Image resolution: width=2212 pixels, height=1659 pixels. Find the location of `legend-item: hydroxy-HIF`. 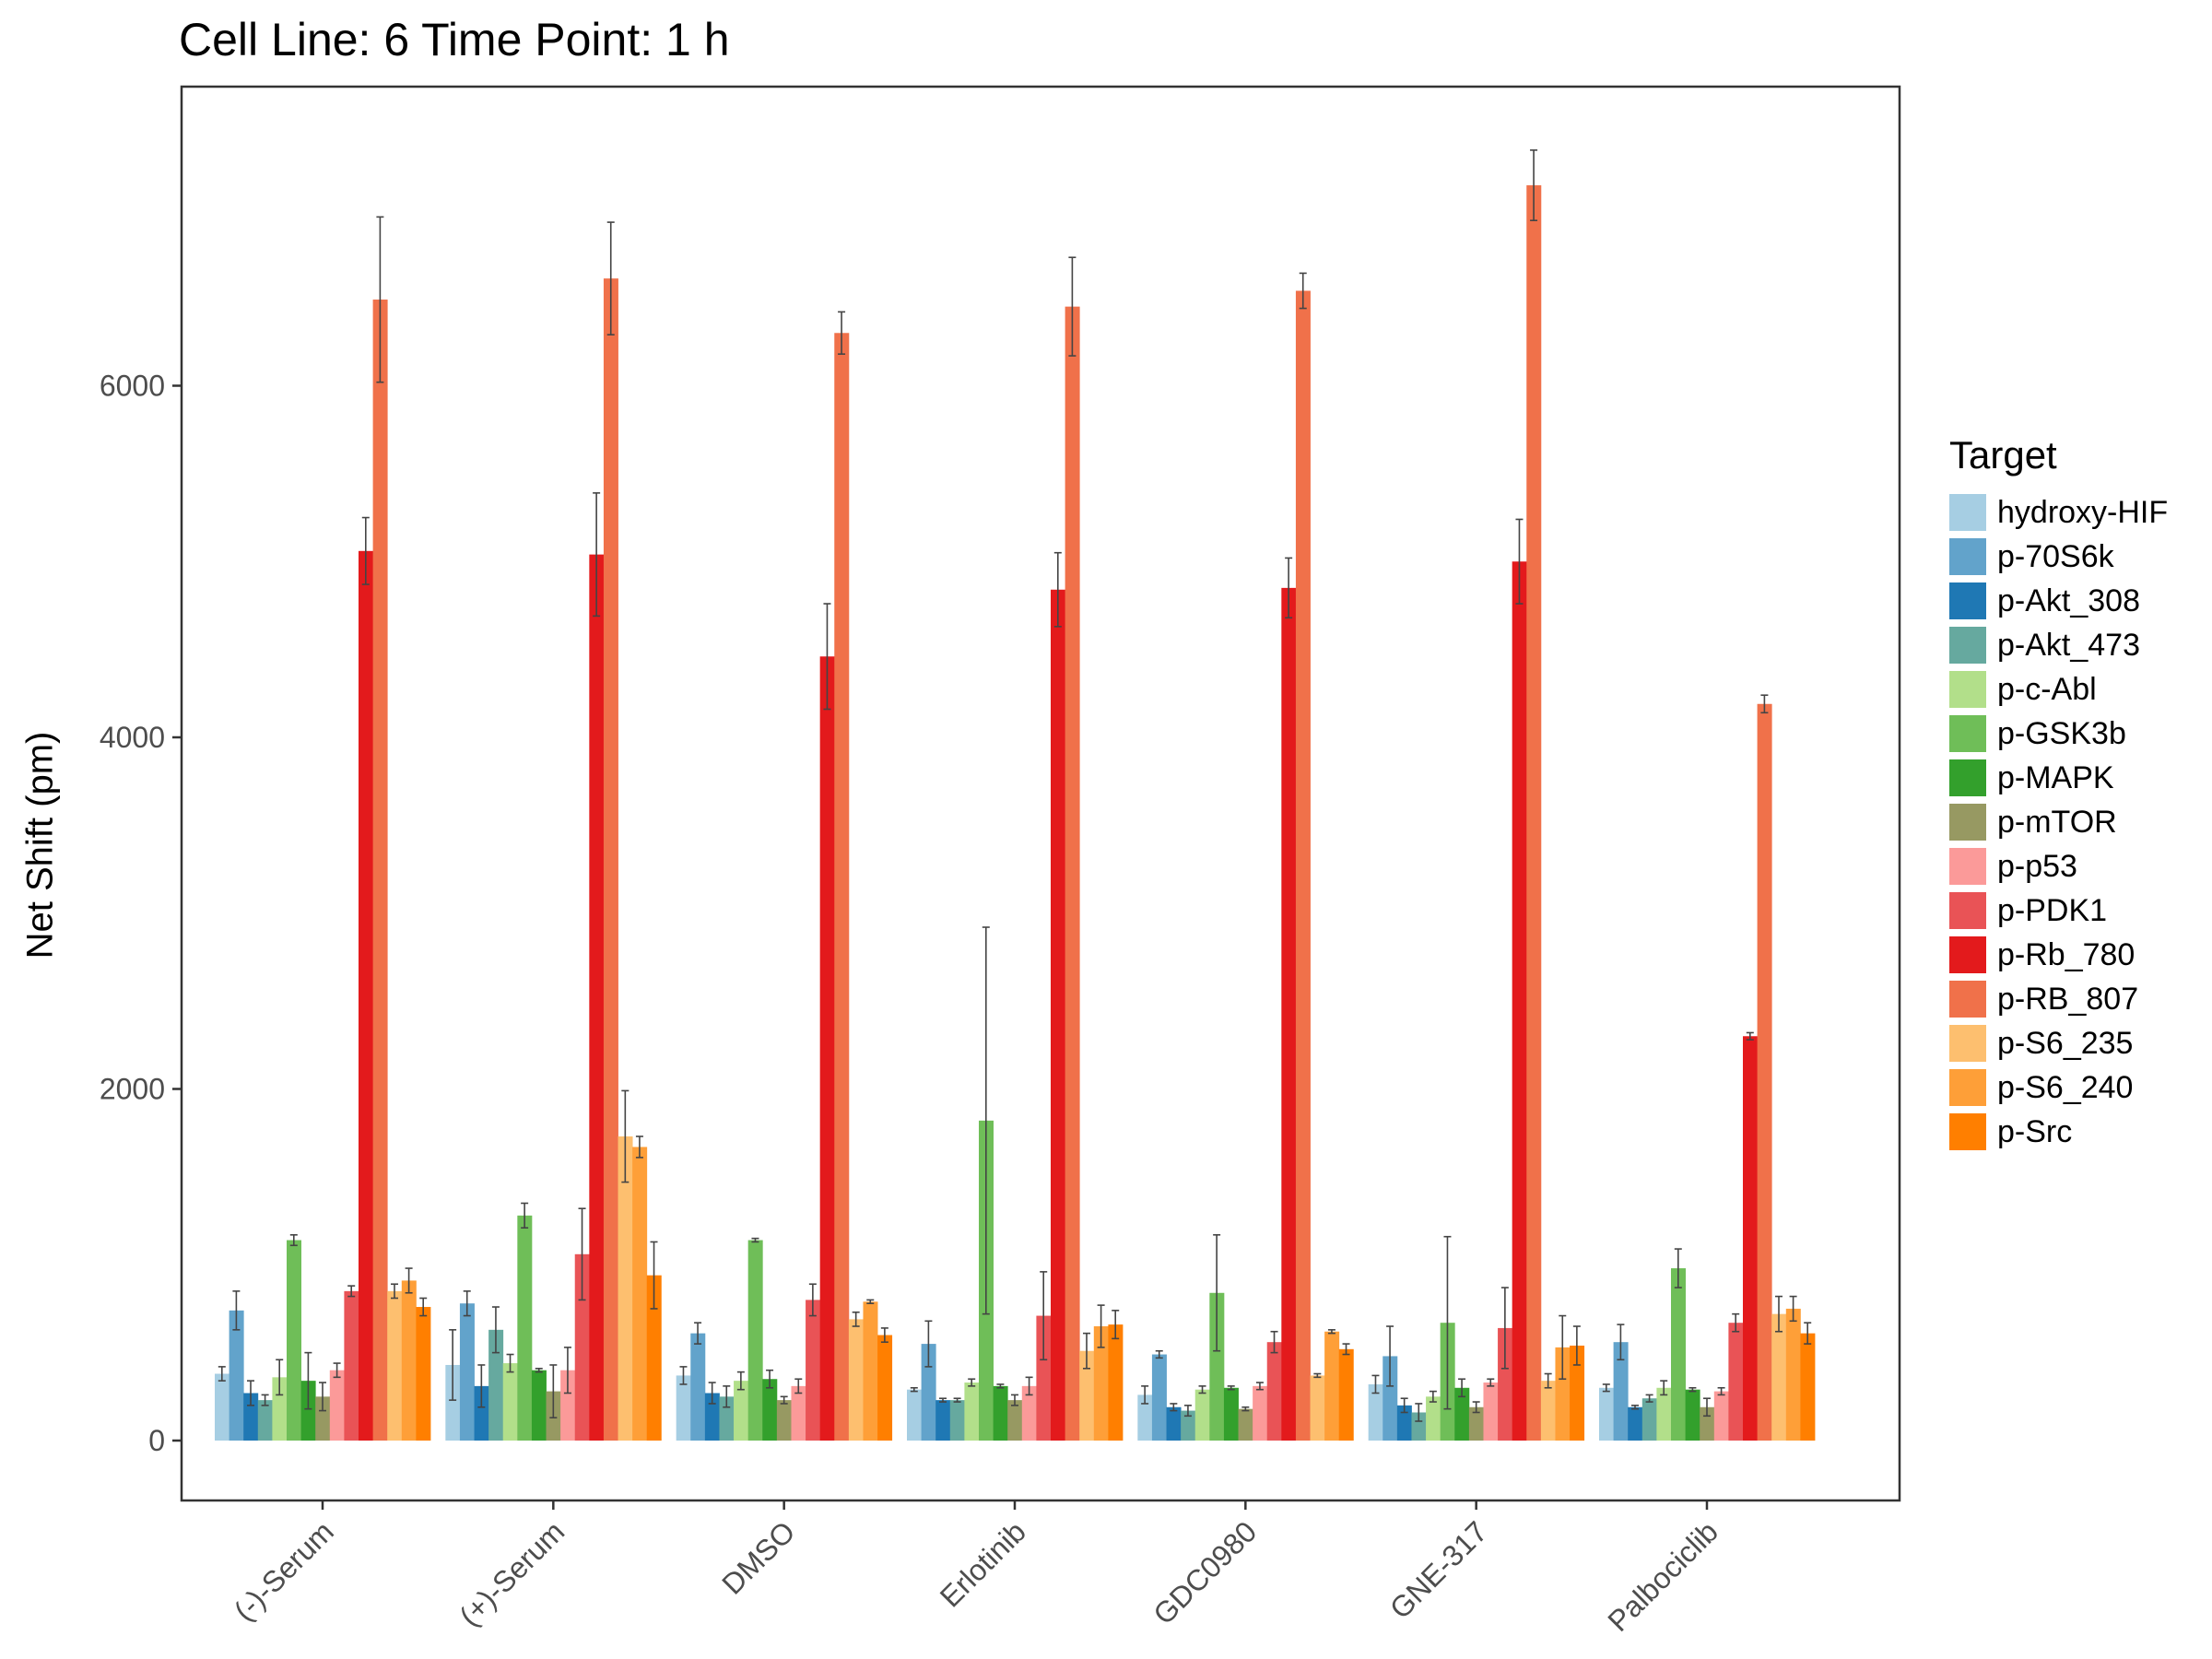

legend-item: hydroxy-HIF is located at coordinates (2058, 512).